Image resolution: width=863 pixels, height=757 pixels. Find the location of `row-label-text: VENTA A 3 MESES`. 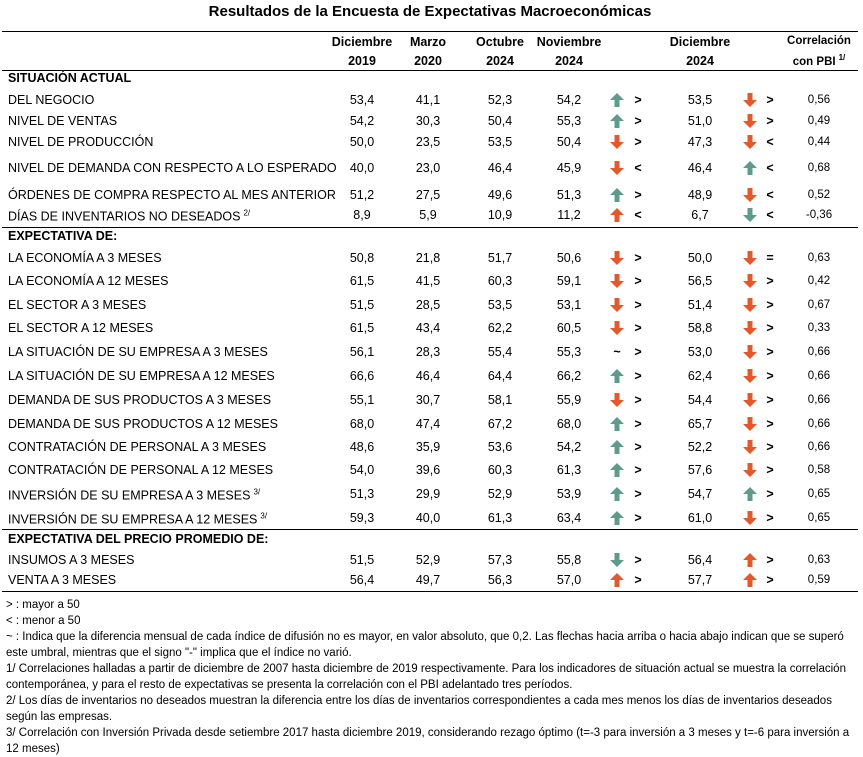

row-label-text: VENTA A 3 MESES is located at coordinates (62, 580).